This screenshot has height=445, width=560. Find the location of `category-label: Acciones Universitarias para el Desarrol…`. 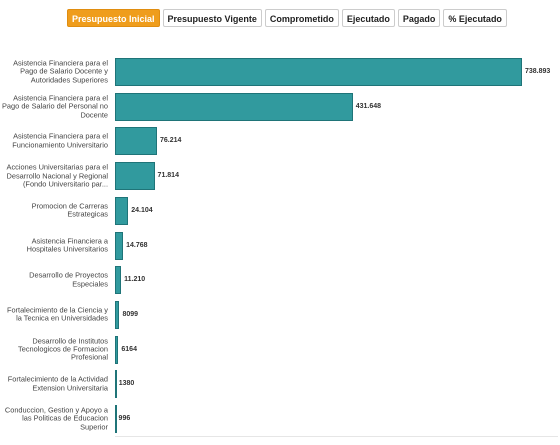

category-label: Acciones Universitarias para el Desarrol… is located at coordinates (57, 175).